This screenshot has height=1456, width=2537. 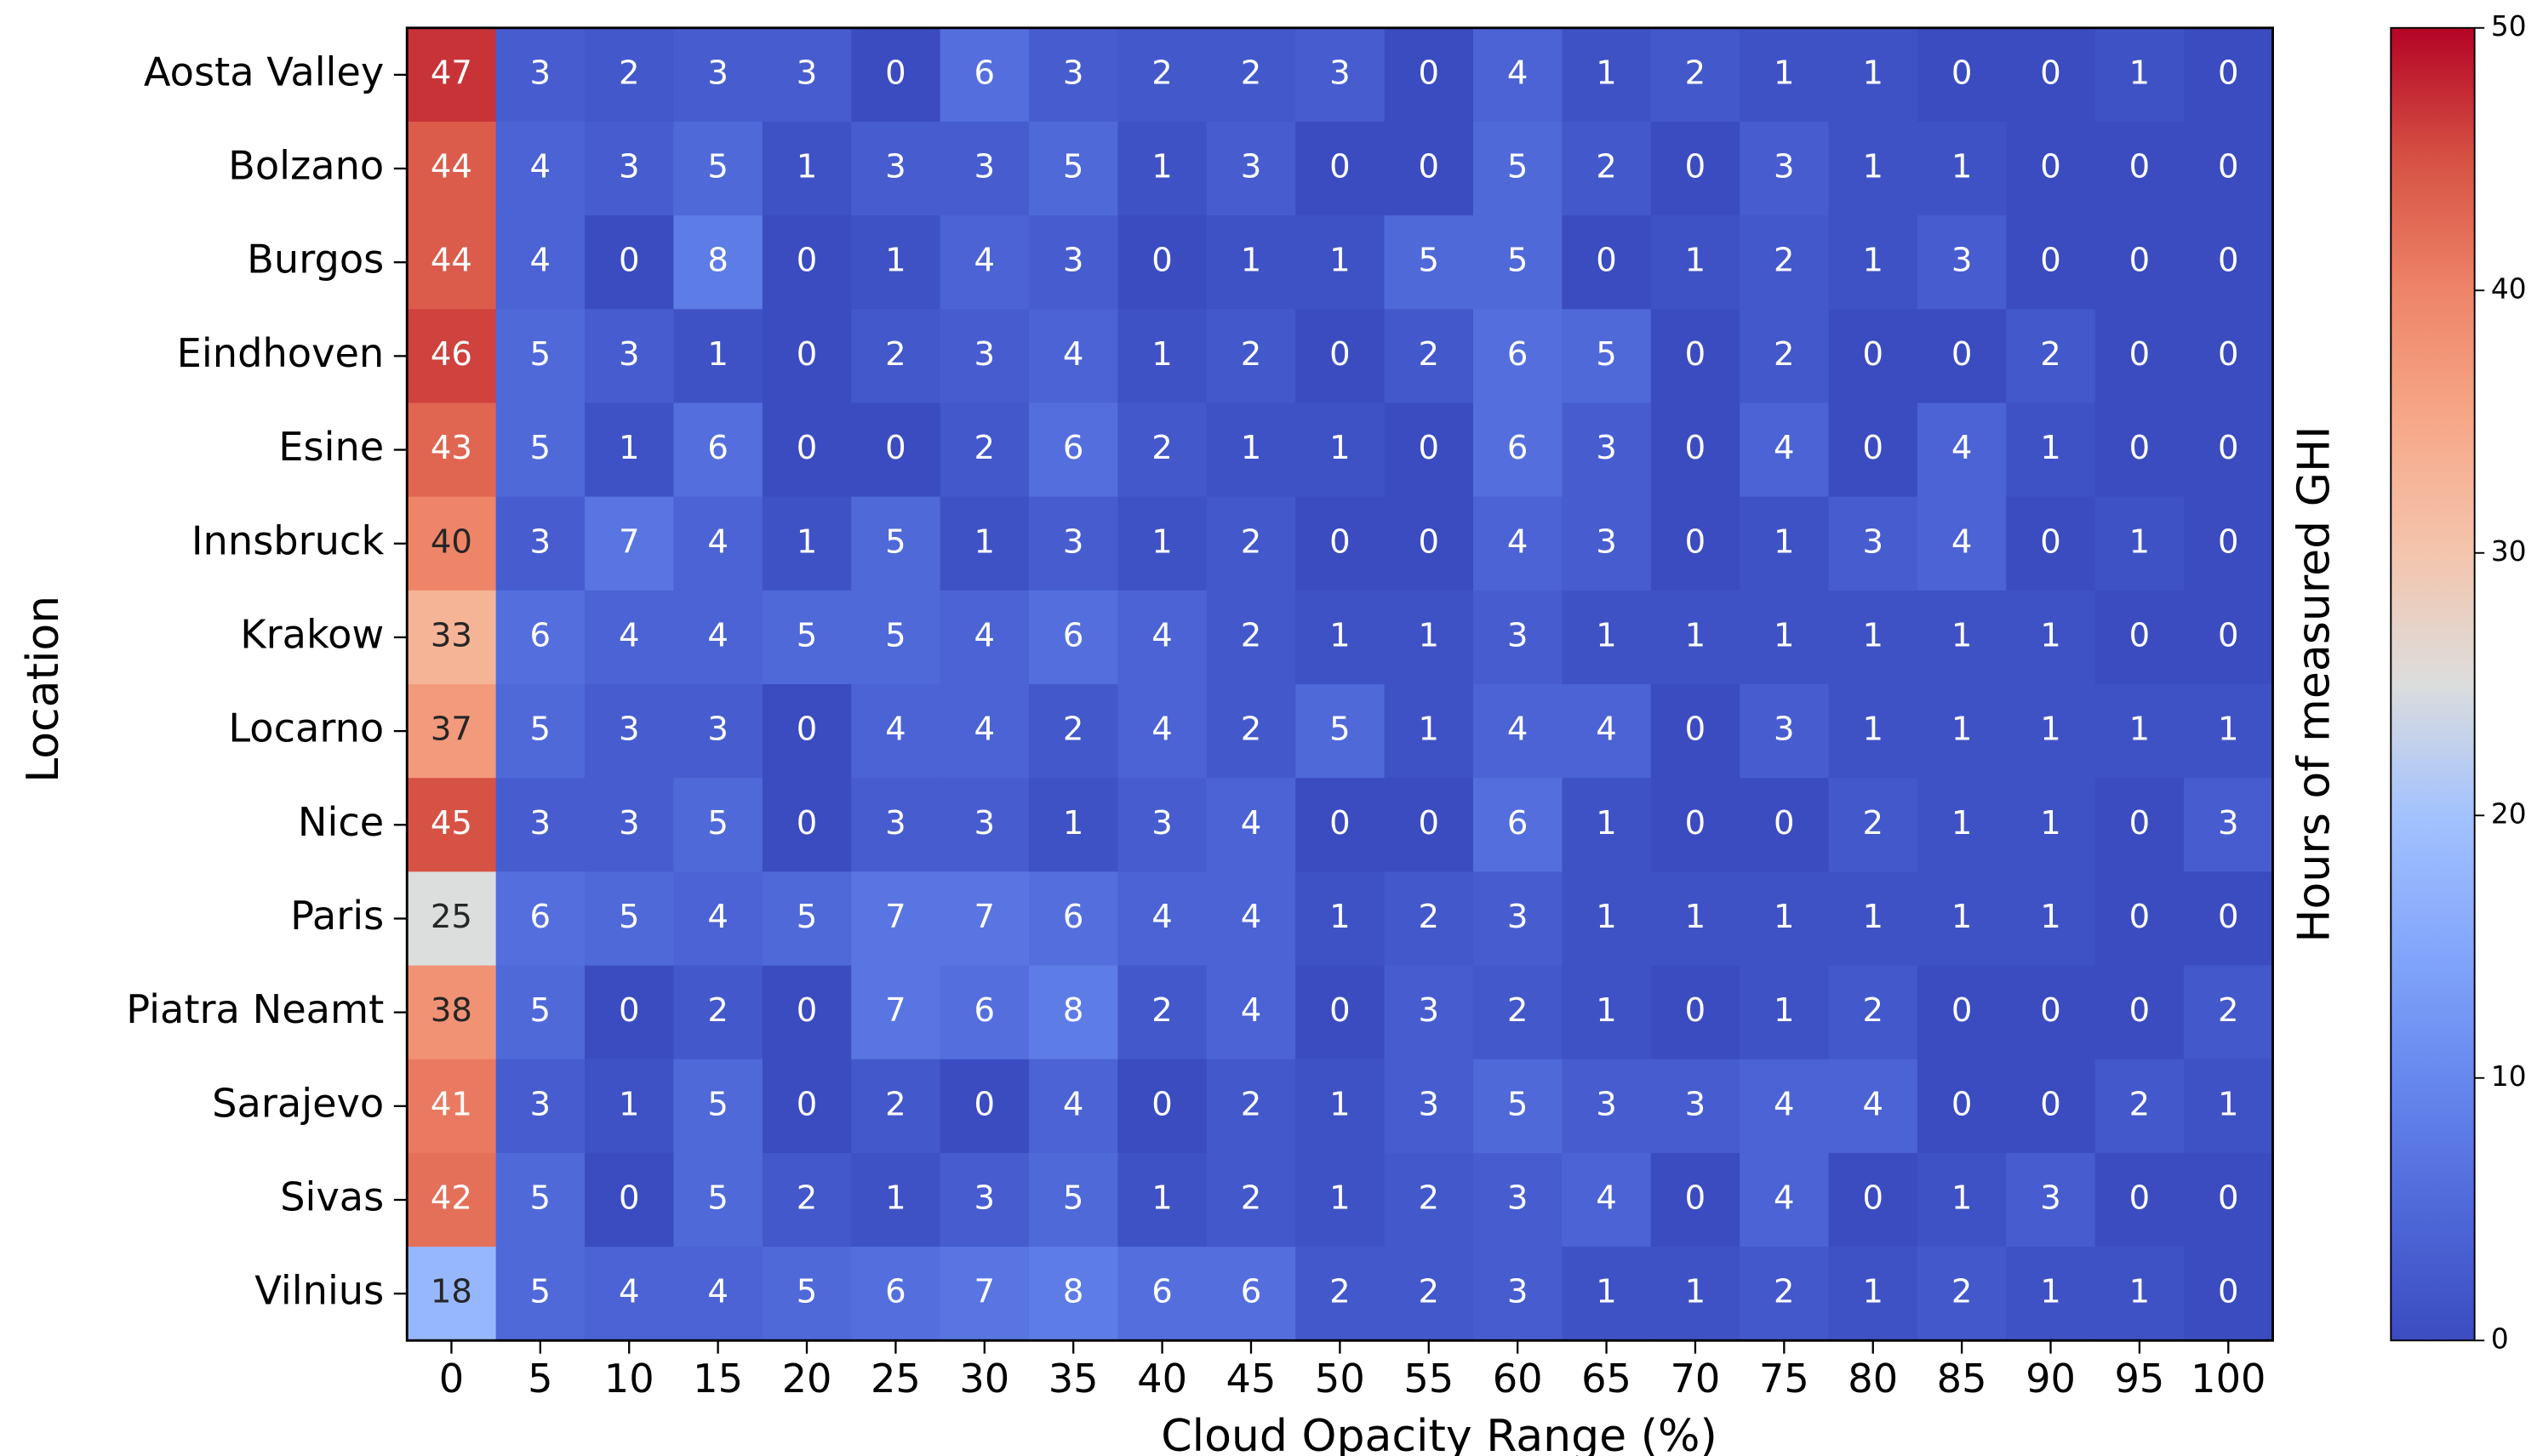 I want to click on x-tick-label: 50, so click(x=1340, y=1379).